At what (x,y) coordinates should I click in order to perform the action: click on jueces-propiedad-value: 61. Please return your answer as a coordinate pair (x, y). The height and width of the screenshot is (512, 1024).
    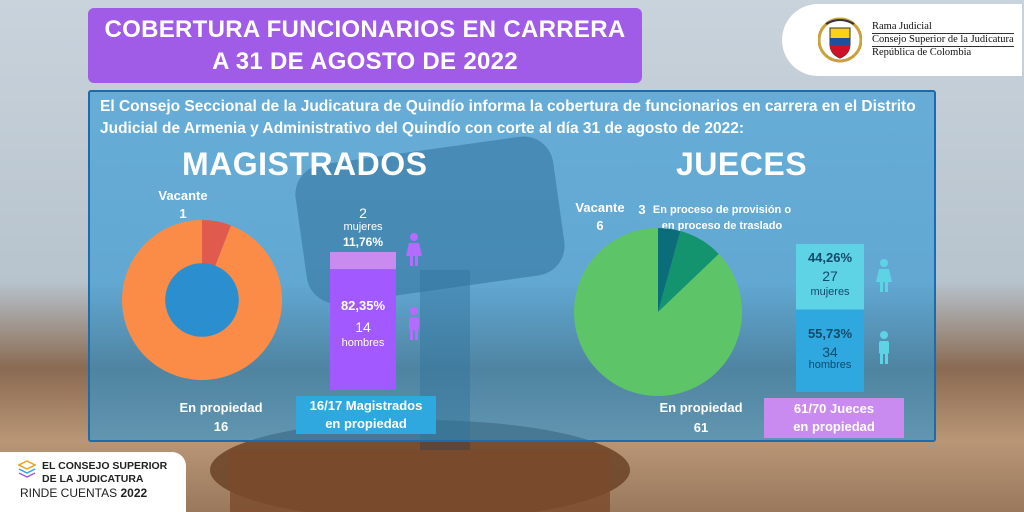
    Looking at the image, I should click on (701, 427).